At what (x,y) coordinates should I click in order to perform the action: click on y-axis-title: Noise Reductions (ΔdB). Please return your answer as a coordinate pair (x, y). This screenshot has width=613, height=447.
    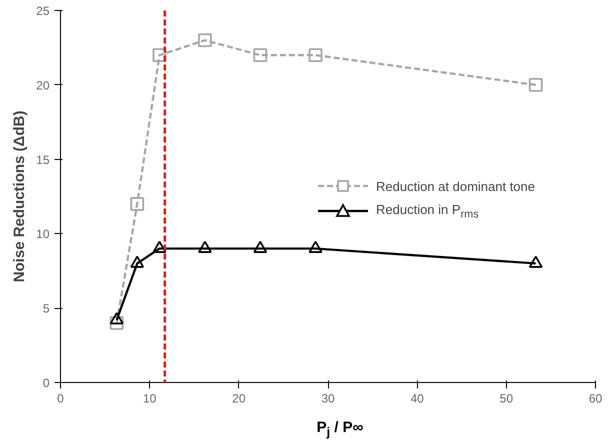
    Looking at the image, I should click on (19, 196).